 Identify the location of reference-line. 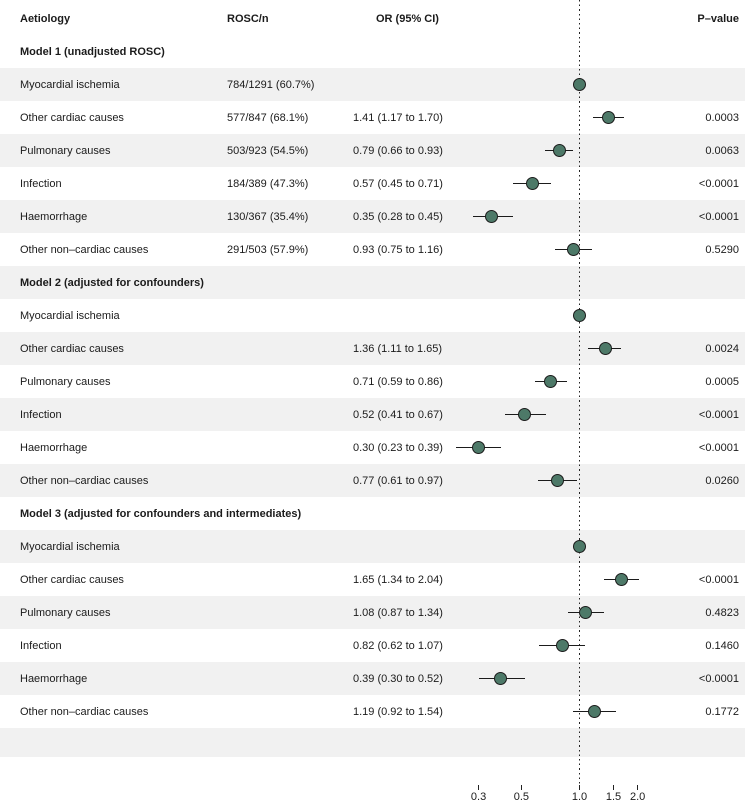
(579, 394).